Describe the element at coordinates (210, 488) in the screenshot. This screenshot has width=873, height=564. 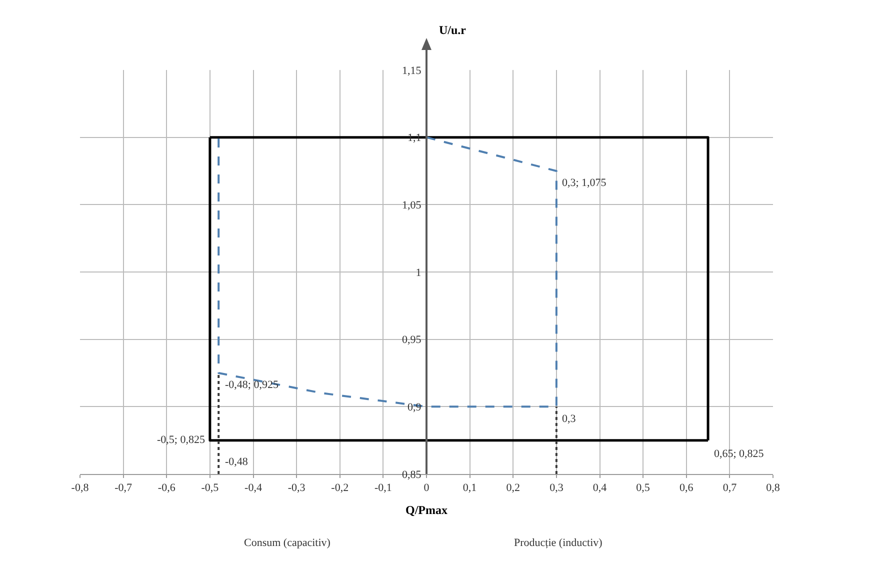
I see `x-tick-label: -0,5` at that location.